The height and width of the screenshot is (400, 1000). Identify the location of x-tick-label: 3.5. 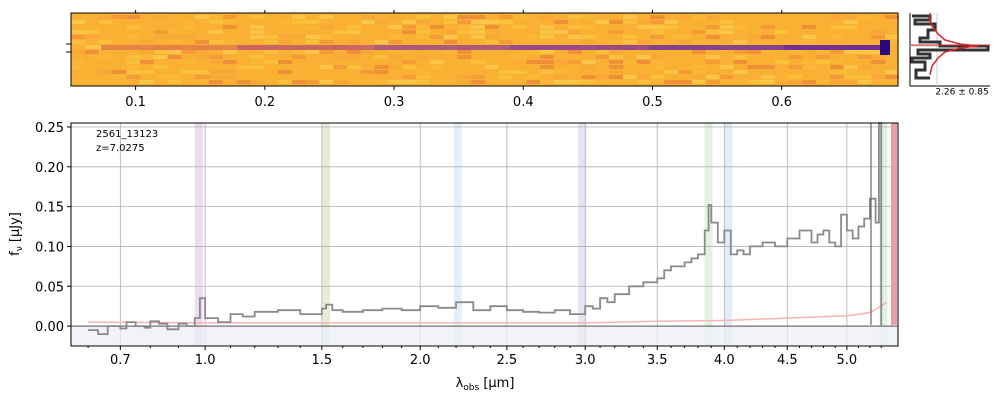
(657, 360).